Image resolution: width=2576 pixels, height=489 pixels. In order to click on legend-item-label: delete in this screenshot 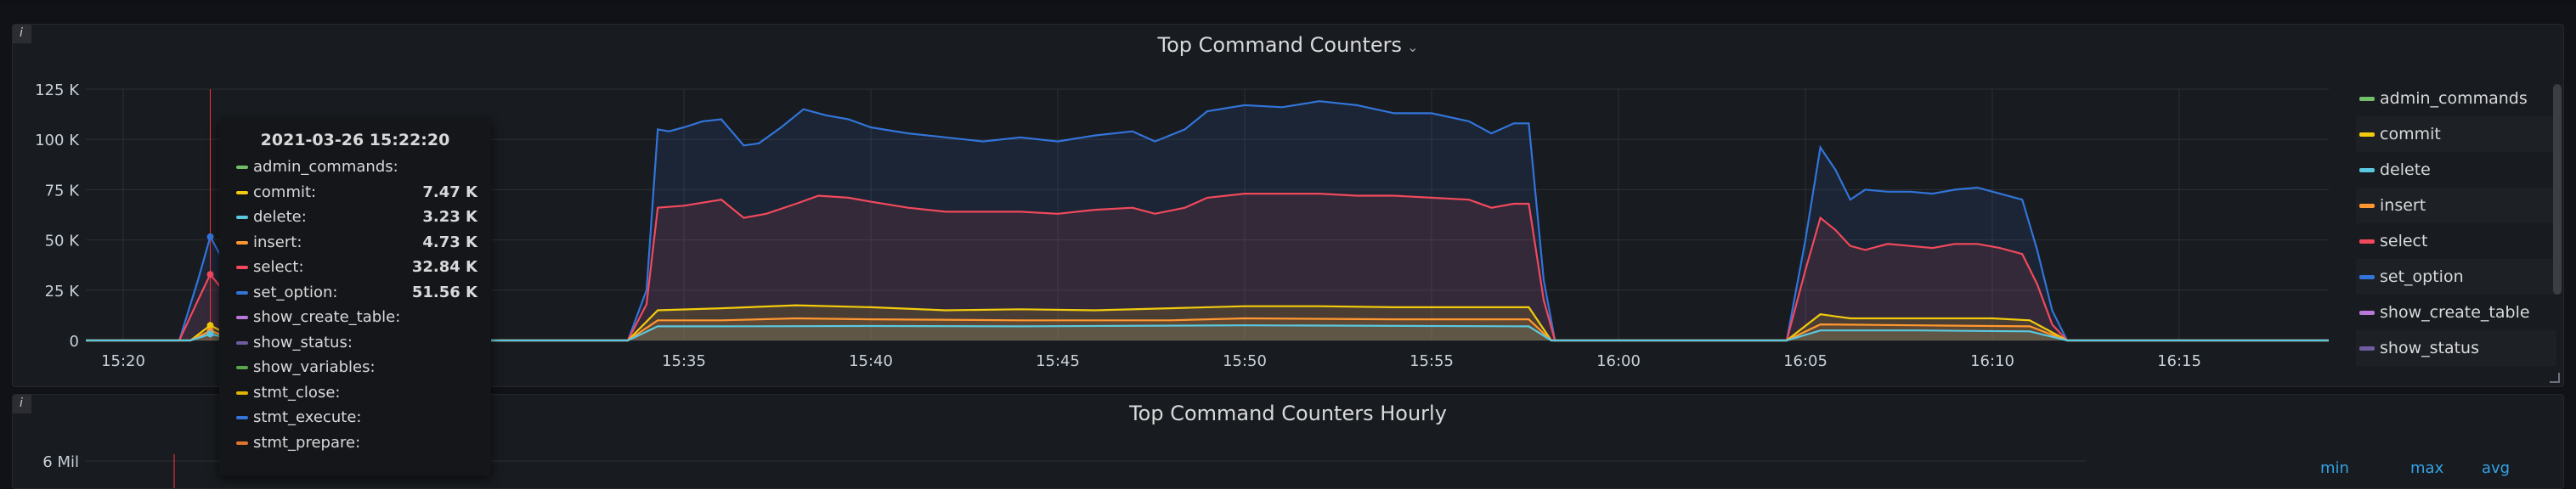, I will do `click(2405, 170)`.